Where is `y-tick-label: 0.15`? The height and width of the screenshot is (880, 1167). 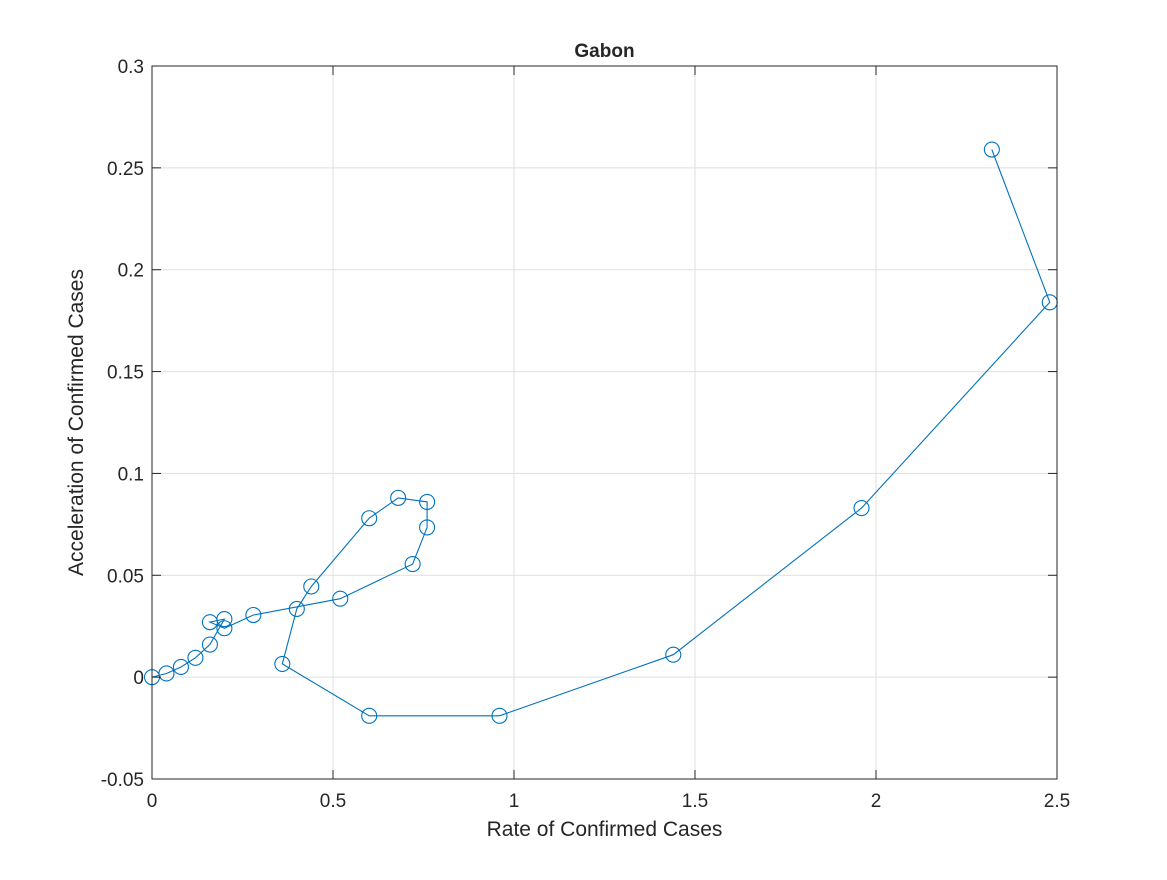 y-tick-label: 0.15 is located at coordinates (125, 373).